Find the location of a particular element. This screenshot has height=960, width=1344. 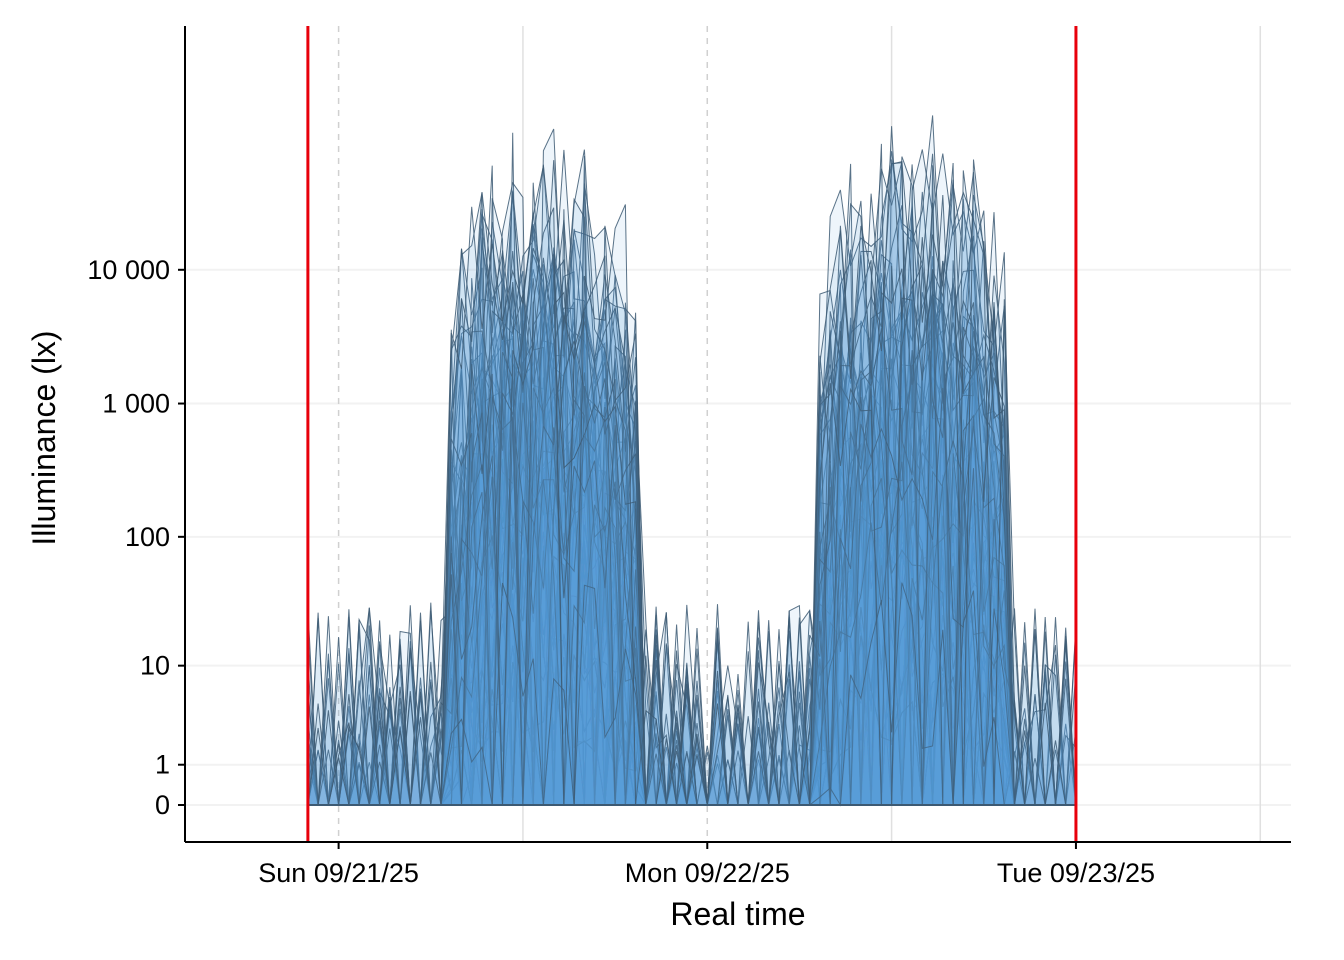

x-tick-label: Mon 09/22/25 is located at coordinates (707, 873).